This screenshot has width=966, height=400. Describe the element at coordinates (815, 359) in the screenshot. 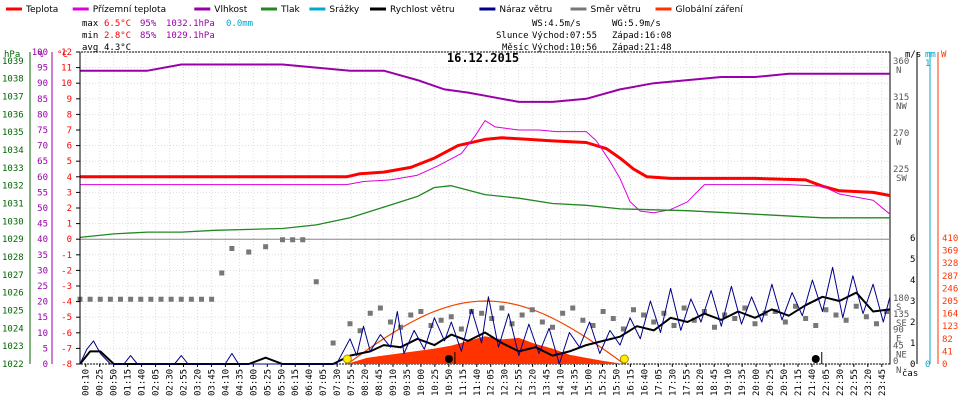

I see `moonset-marker` at that location.